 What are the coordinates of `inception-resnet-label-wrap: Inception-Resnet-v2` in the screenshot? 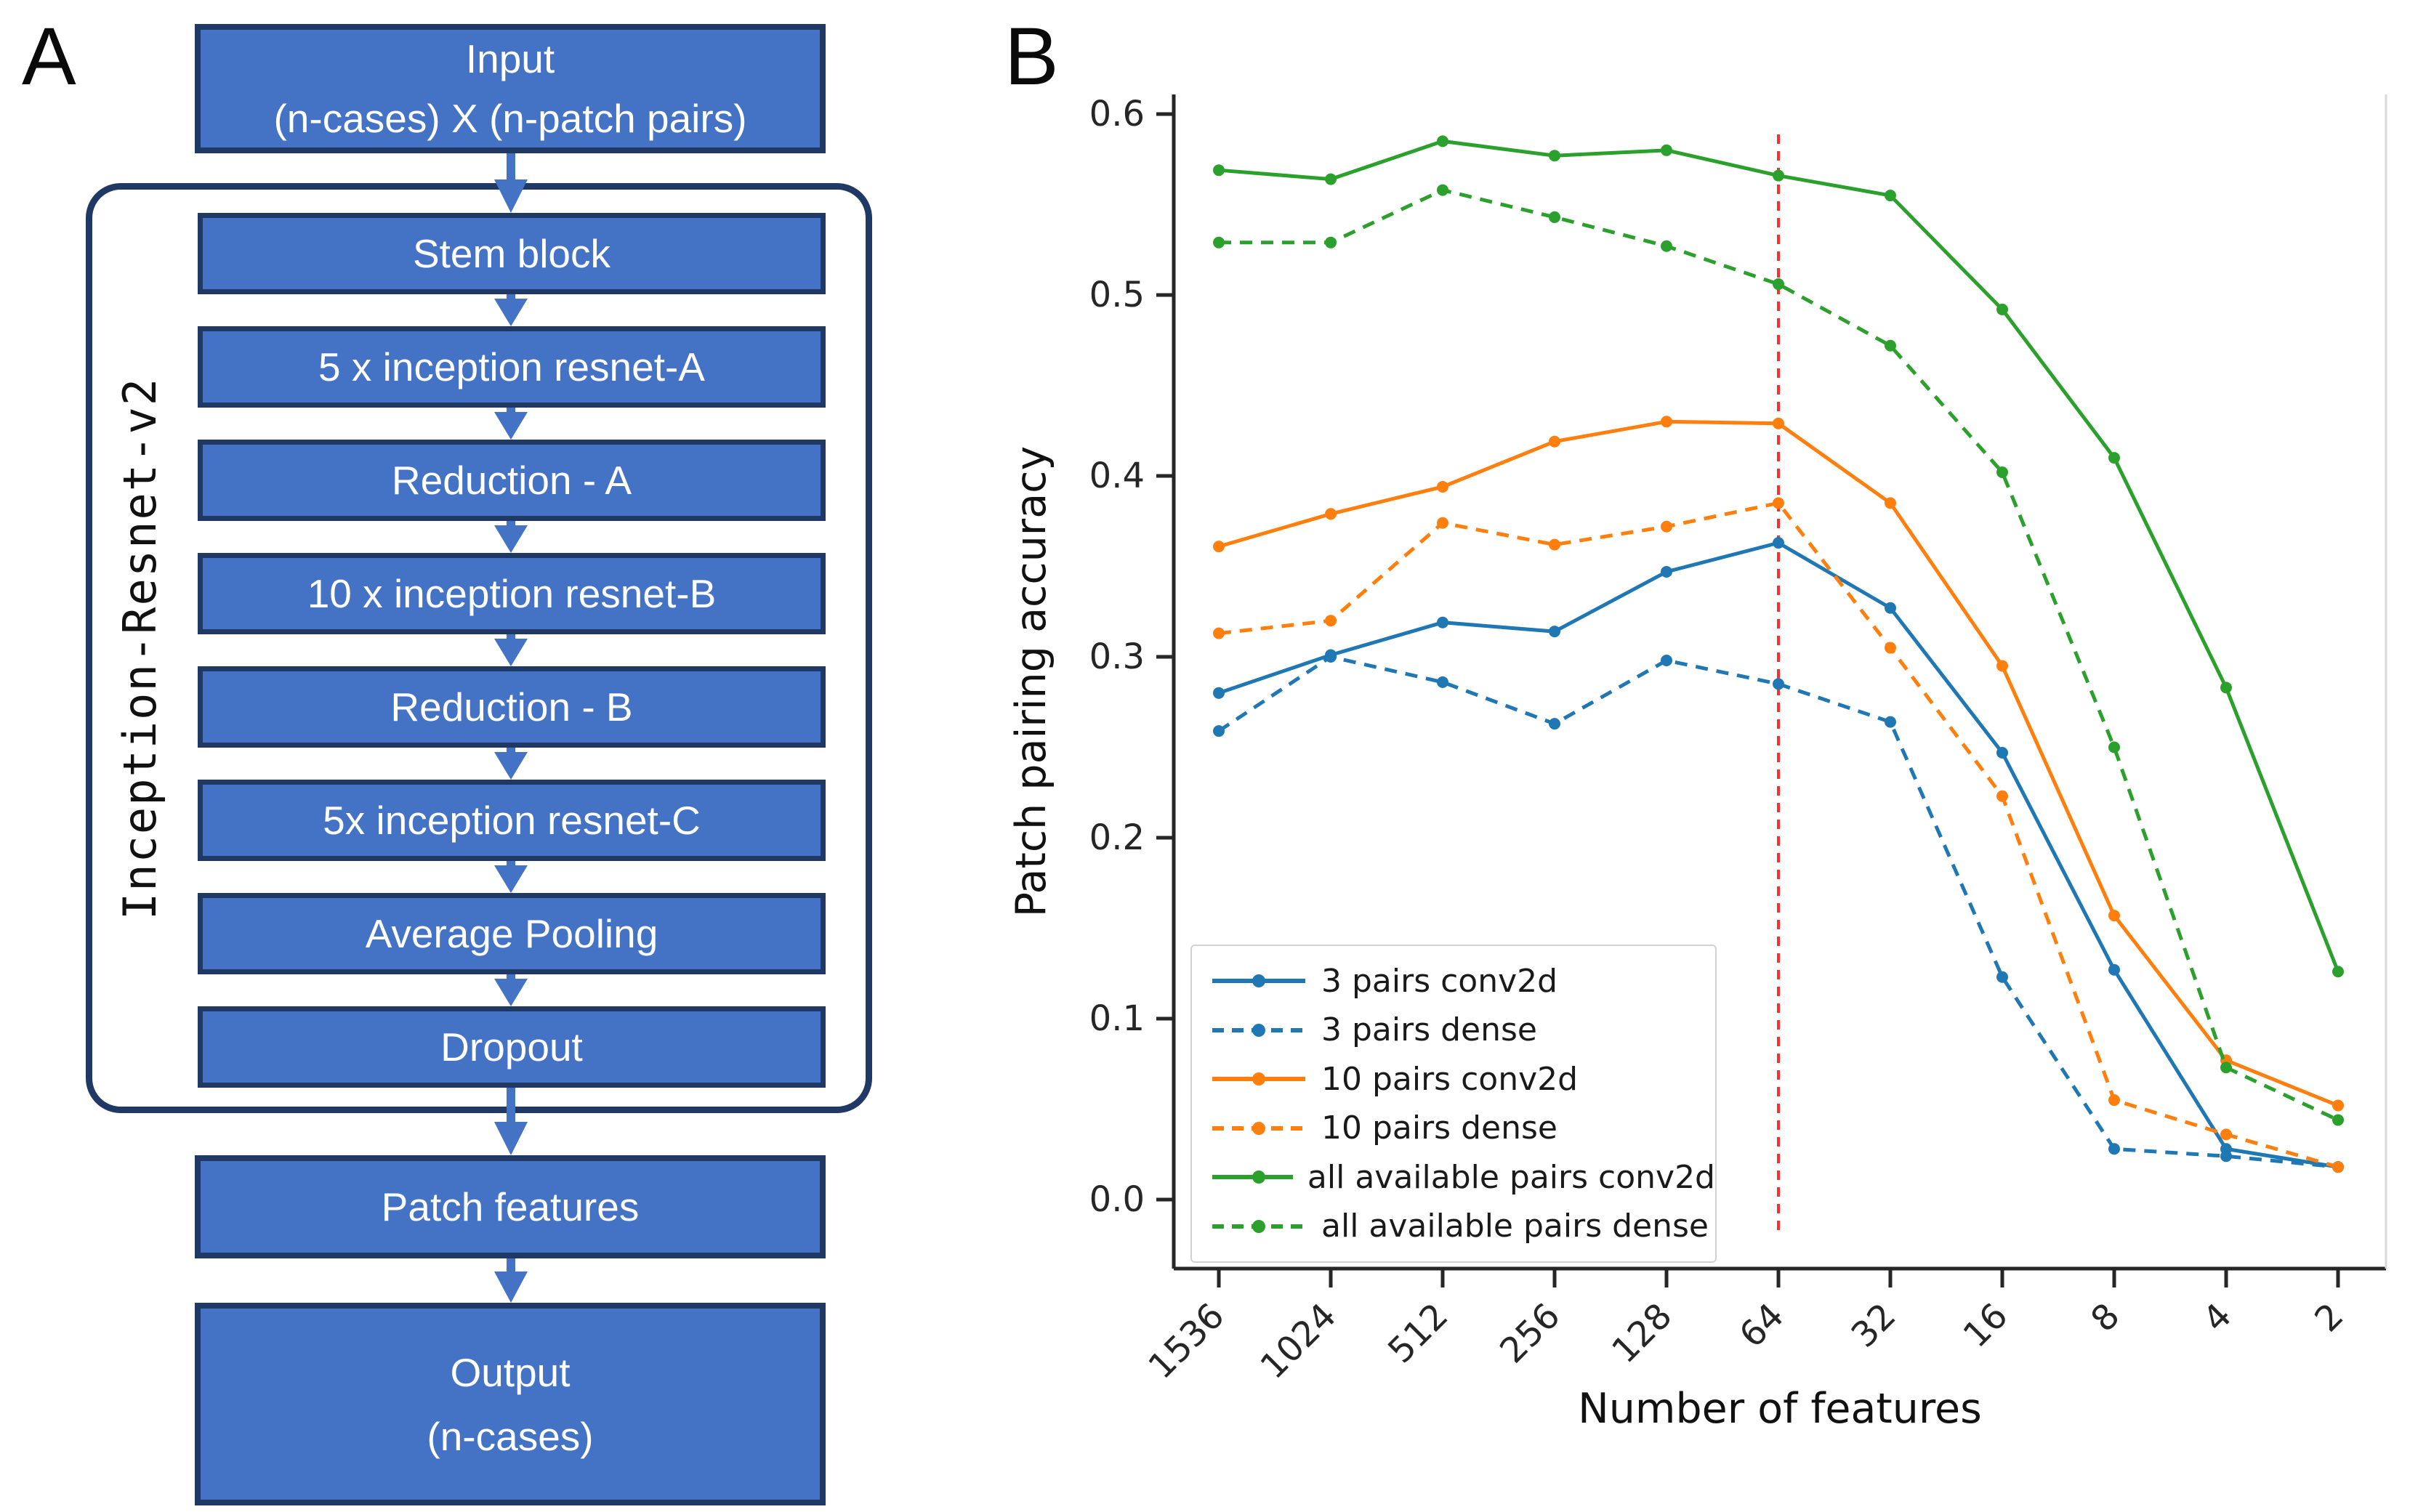 It's located at (140, 648).